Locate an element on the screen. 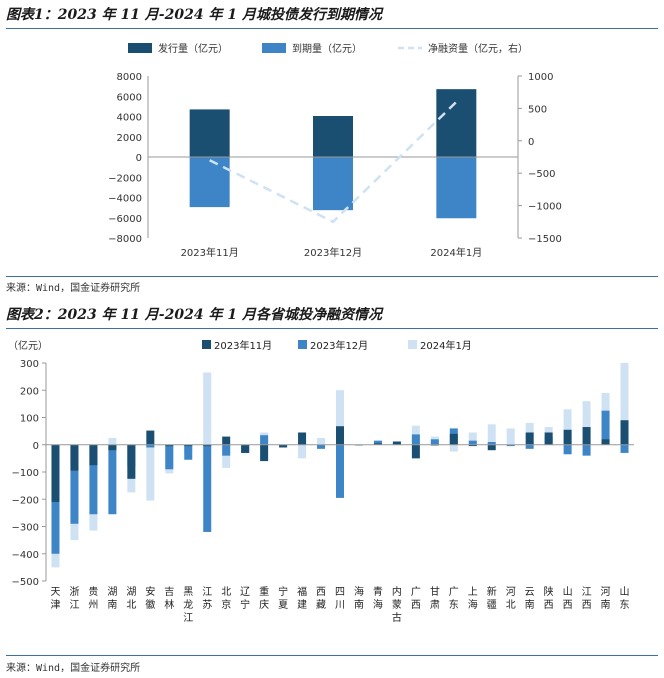 The width and height of the screenshot is (664, 678). y-tick-label: −200 is located at coordinates (25, 500).